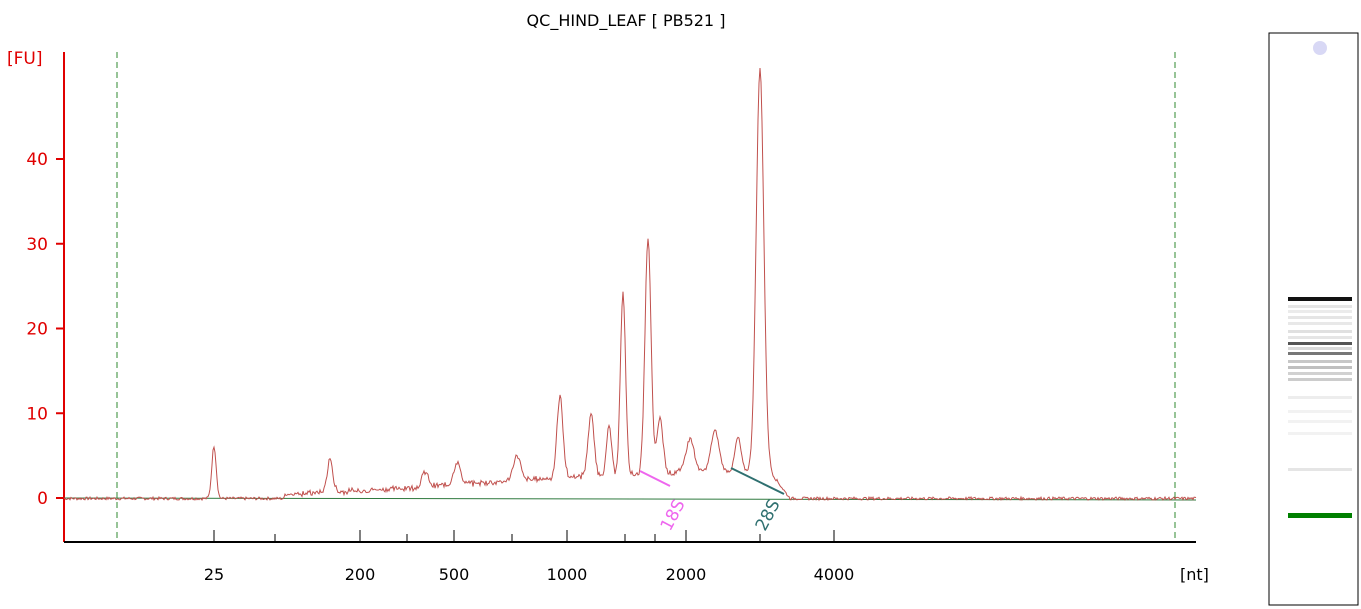 This screenshot has width=1361, height=609. What do you see at coordinates (25, 59) in the screenshot?
I see `y-axis-label: [FU]` at bounding box center [25, 59].